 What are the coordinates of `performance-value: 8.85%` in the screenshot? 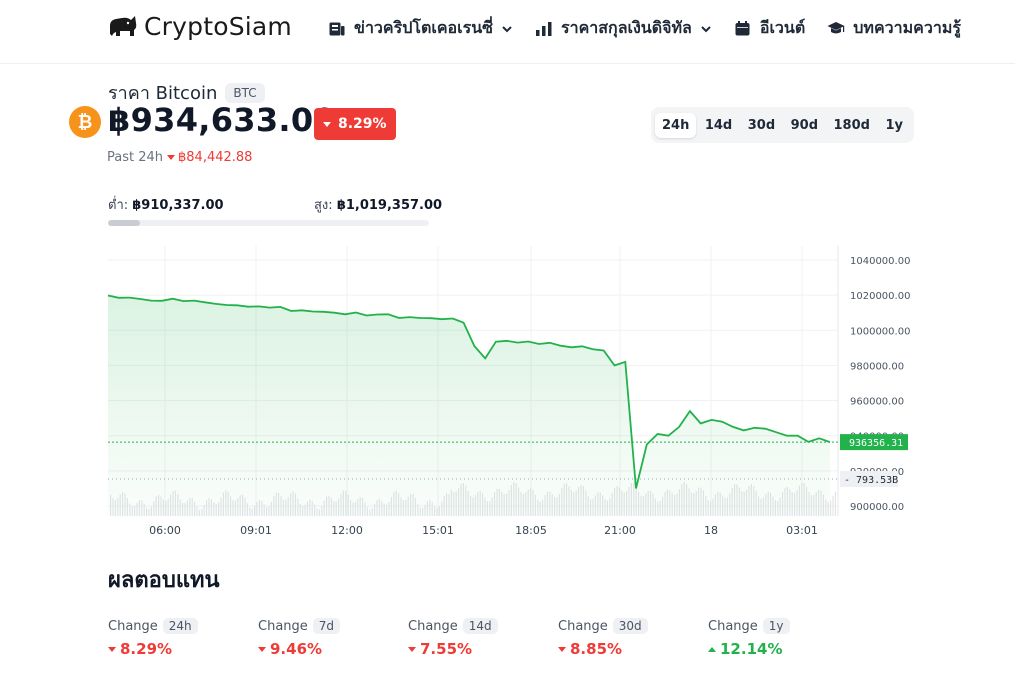 It's located at (633, 649).